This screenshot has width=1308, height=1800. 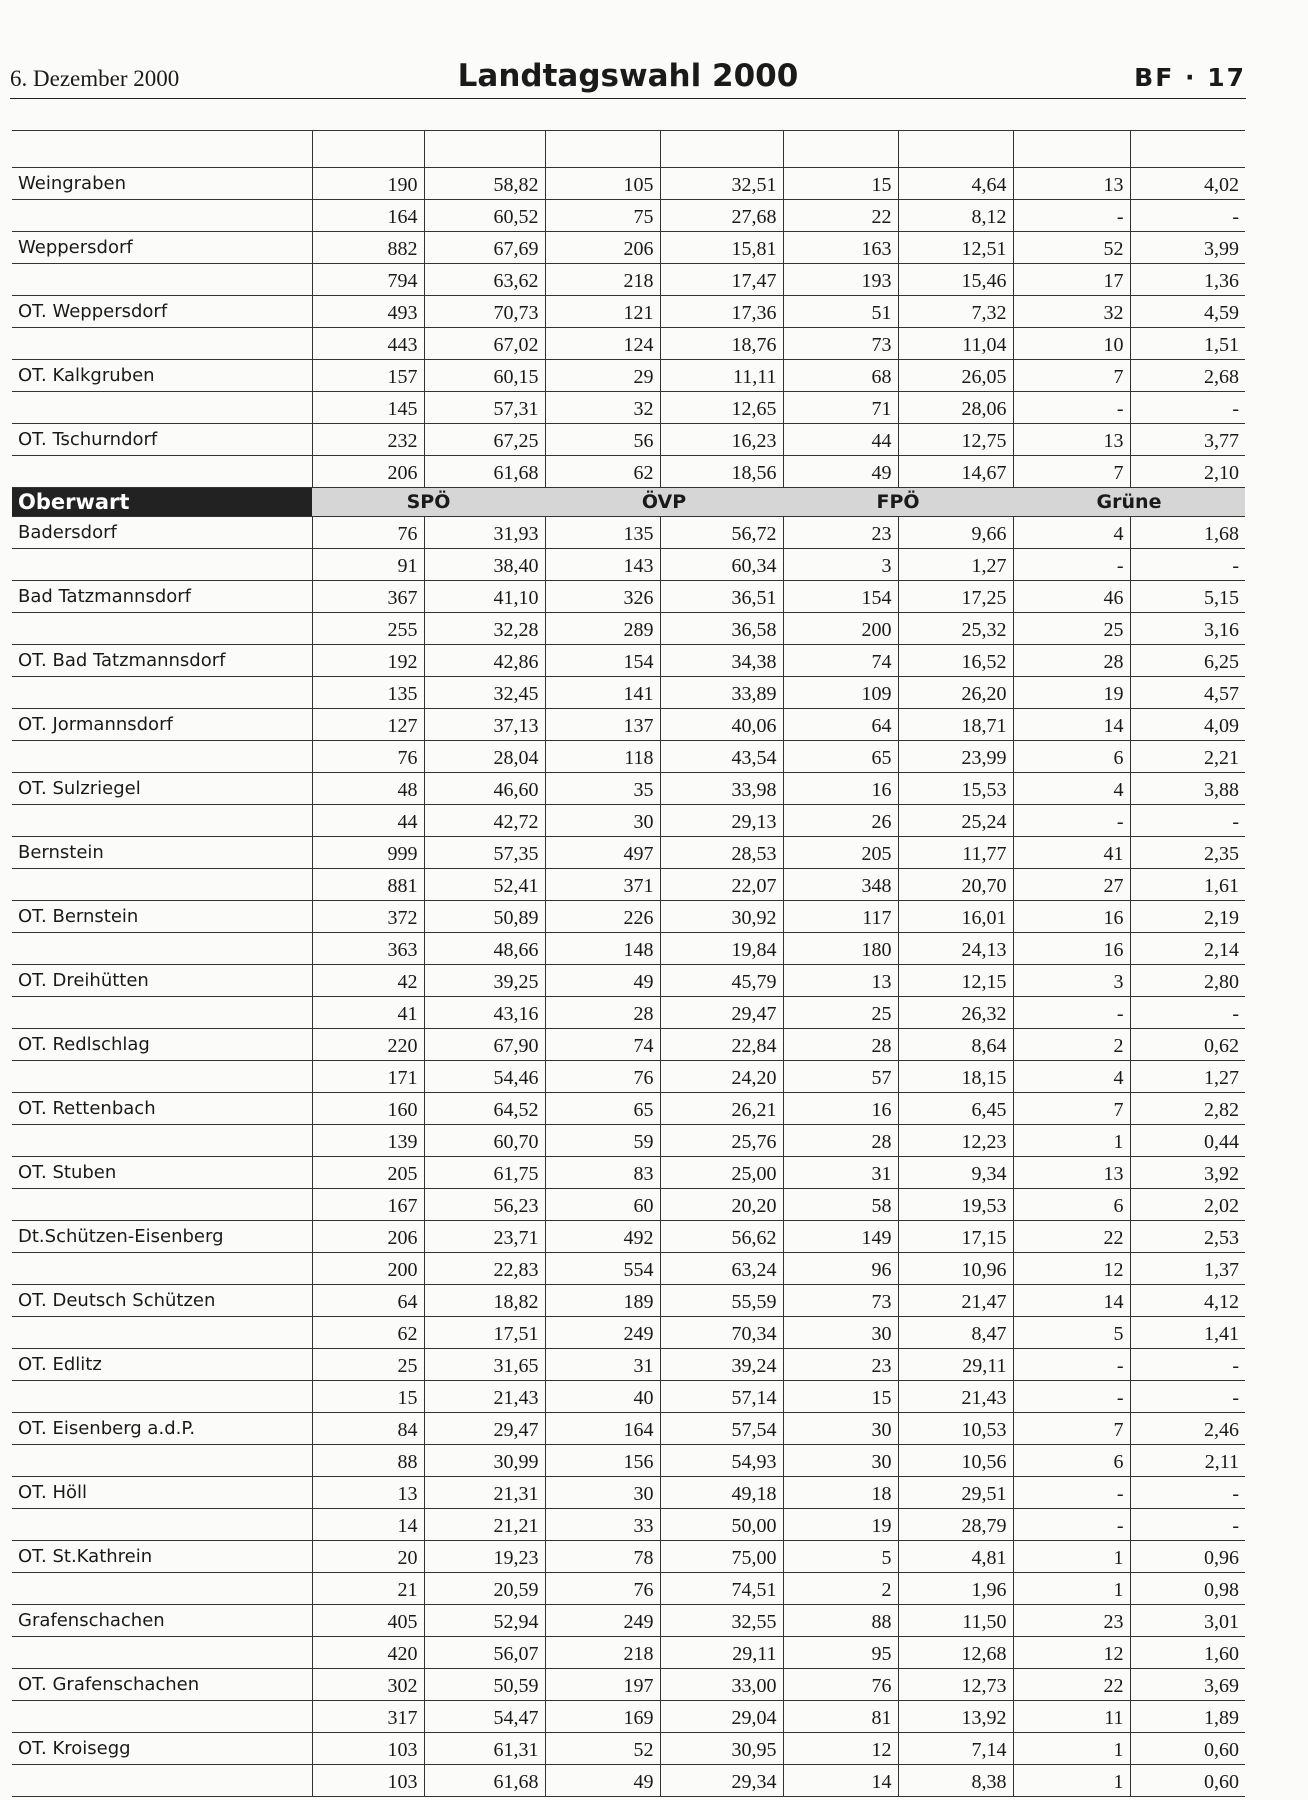 What do you see at coordinates (721, 279) in the screenshot?
I see `value-cell: 17,47` at bounding box center [721, 279].